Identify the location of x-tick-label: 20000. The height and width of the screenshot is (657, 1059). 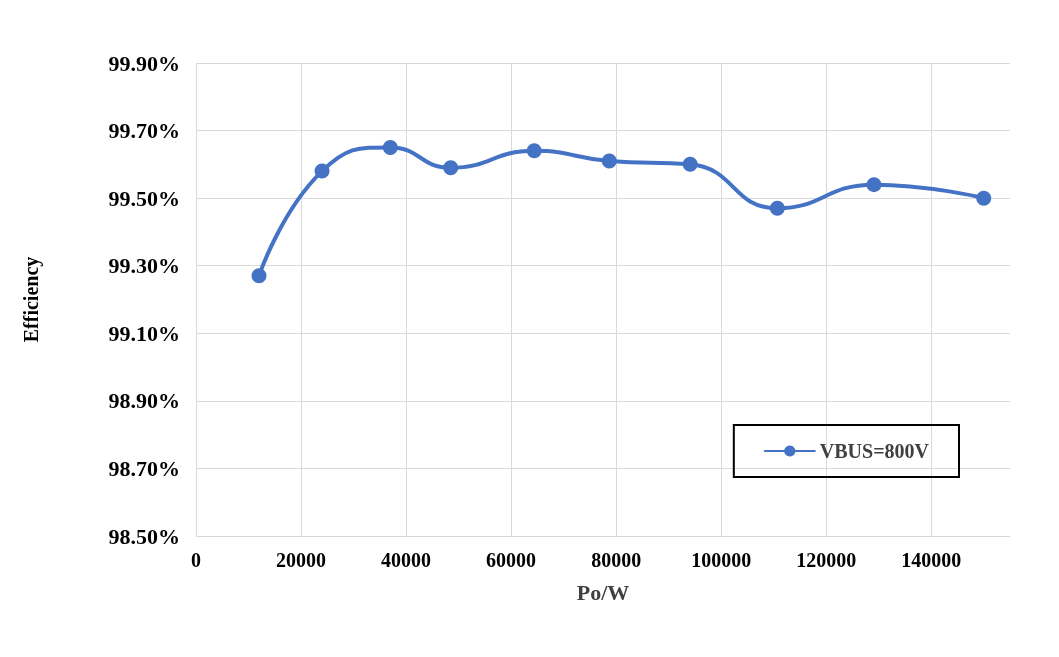
(301, 560).